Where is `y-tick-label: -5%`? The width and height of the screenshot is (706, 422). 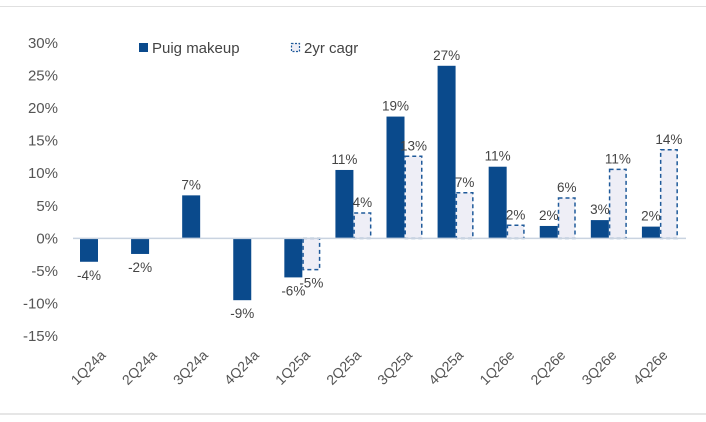 y-tick-label: -5% is located at coordinates (44, 271).